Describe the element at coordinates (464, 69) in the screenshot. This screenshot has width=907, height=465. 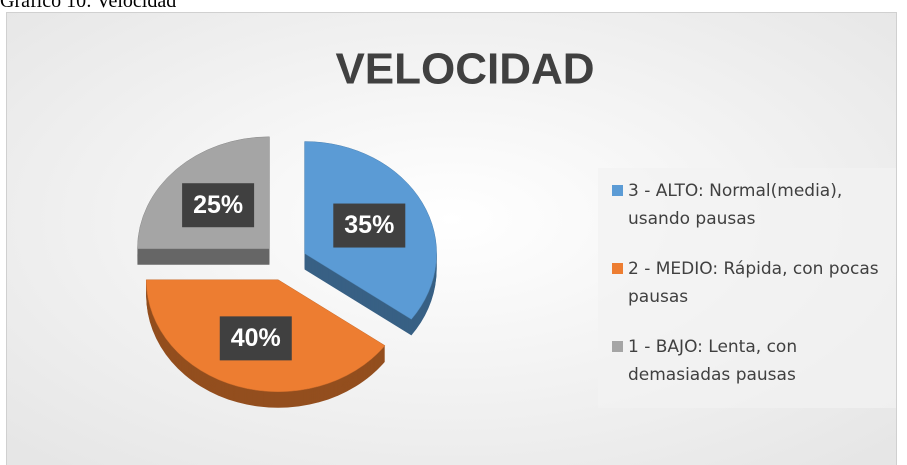
I see `chart-title: VELOCIDAD` at that location.